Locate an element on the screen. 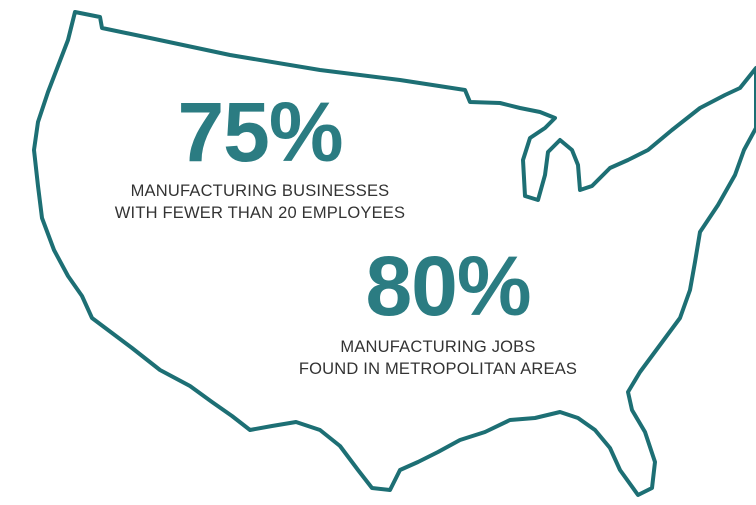  stat-value: 80% is located at coordinates (448, 286).